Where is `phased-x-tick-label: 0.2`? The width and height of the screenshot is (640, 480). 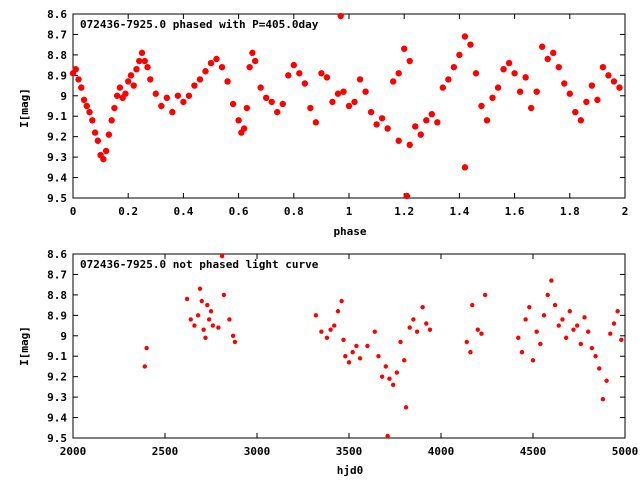 phased-x-tick-label: 0.2 is located at coordinates (128, 211).